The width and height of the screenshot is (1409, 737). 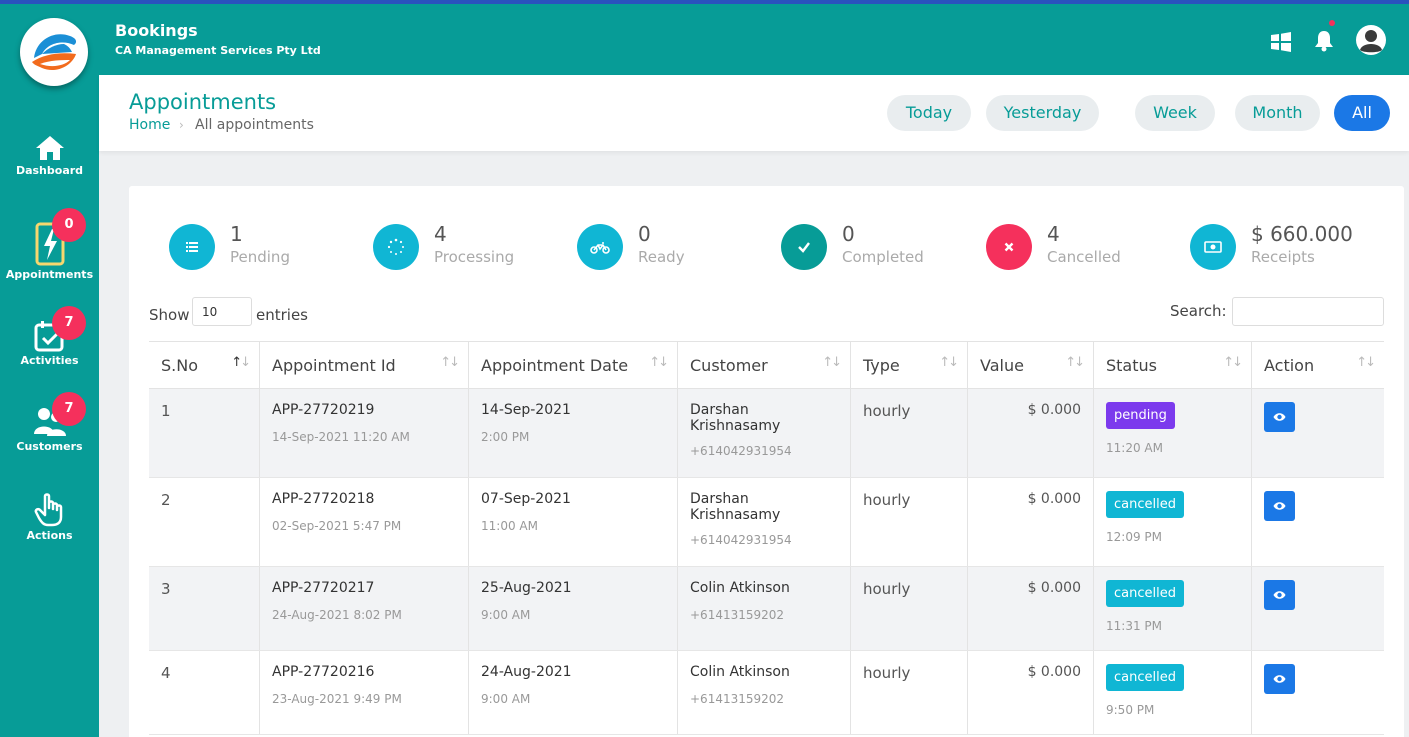 I want to click on sidebar-item-appointments: Appointments, so click(x=49, y=251).